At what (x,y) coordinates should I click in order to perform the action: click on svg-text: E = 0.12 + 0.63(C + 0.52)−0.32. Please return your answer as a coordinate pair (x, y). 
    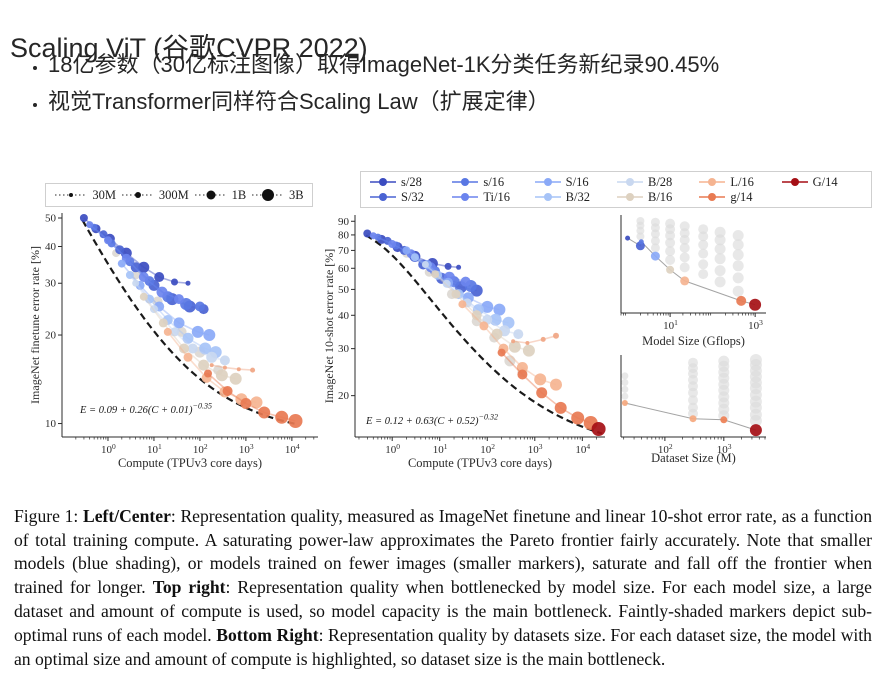
    Looking at the image, I should click on (431, 420).